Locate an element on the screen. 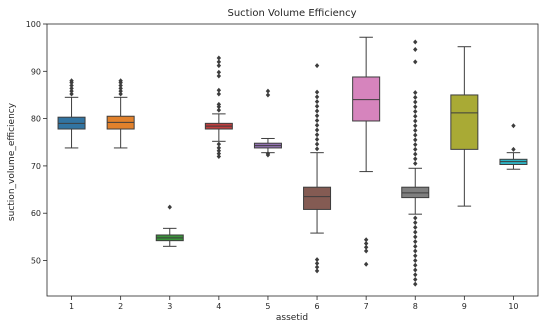 The image size is (540, 328). x-tick-label: 5 is located at coordinates (267, 306).